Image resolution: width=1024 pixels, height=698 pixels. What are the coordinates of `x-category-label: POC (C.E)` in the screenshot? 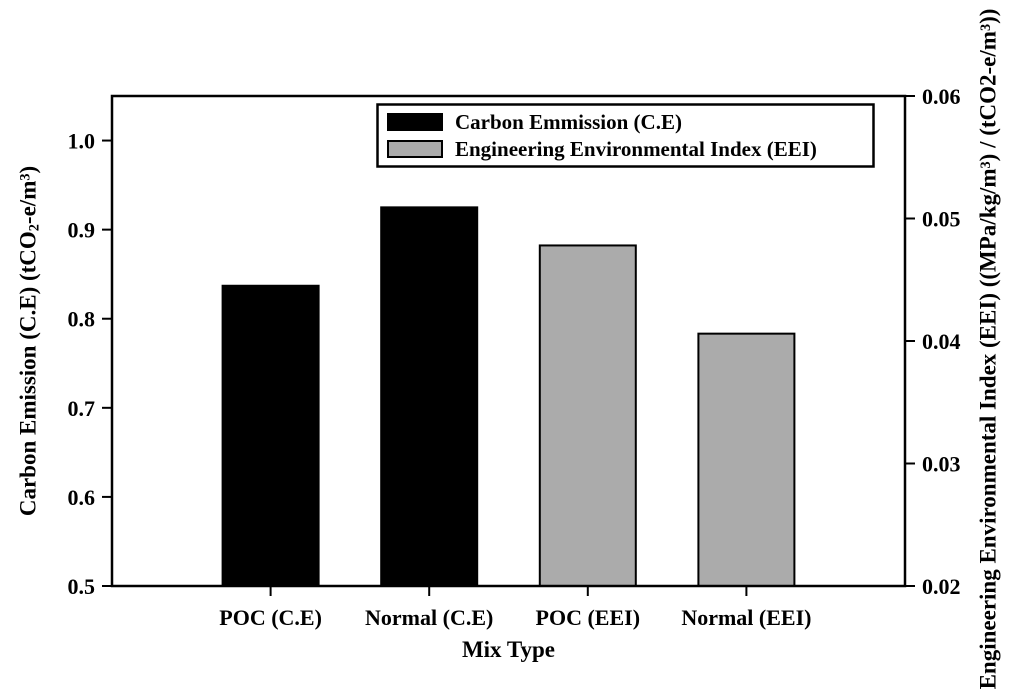 It's located at (270, 617).